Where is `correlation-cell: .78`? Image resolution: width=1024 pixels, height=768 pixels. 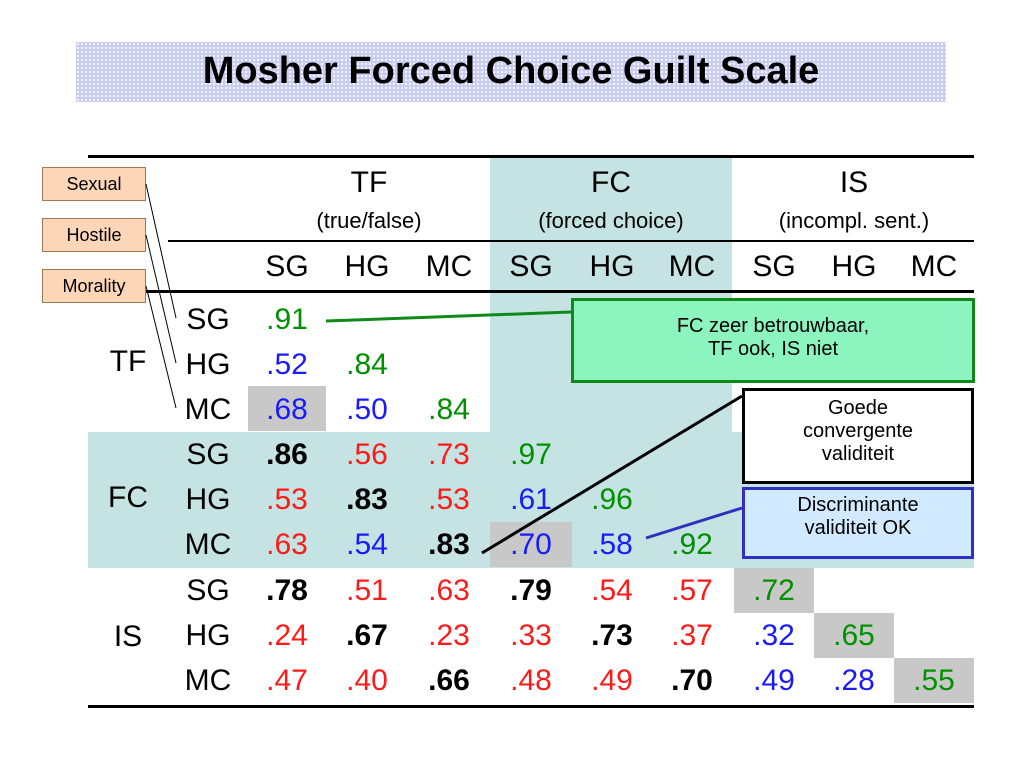
correlation-cell: .78 is located at coordinates (287, 590).